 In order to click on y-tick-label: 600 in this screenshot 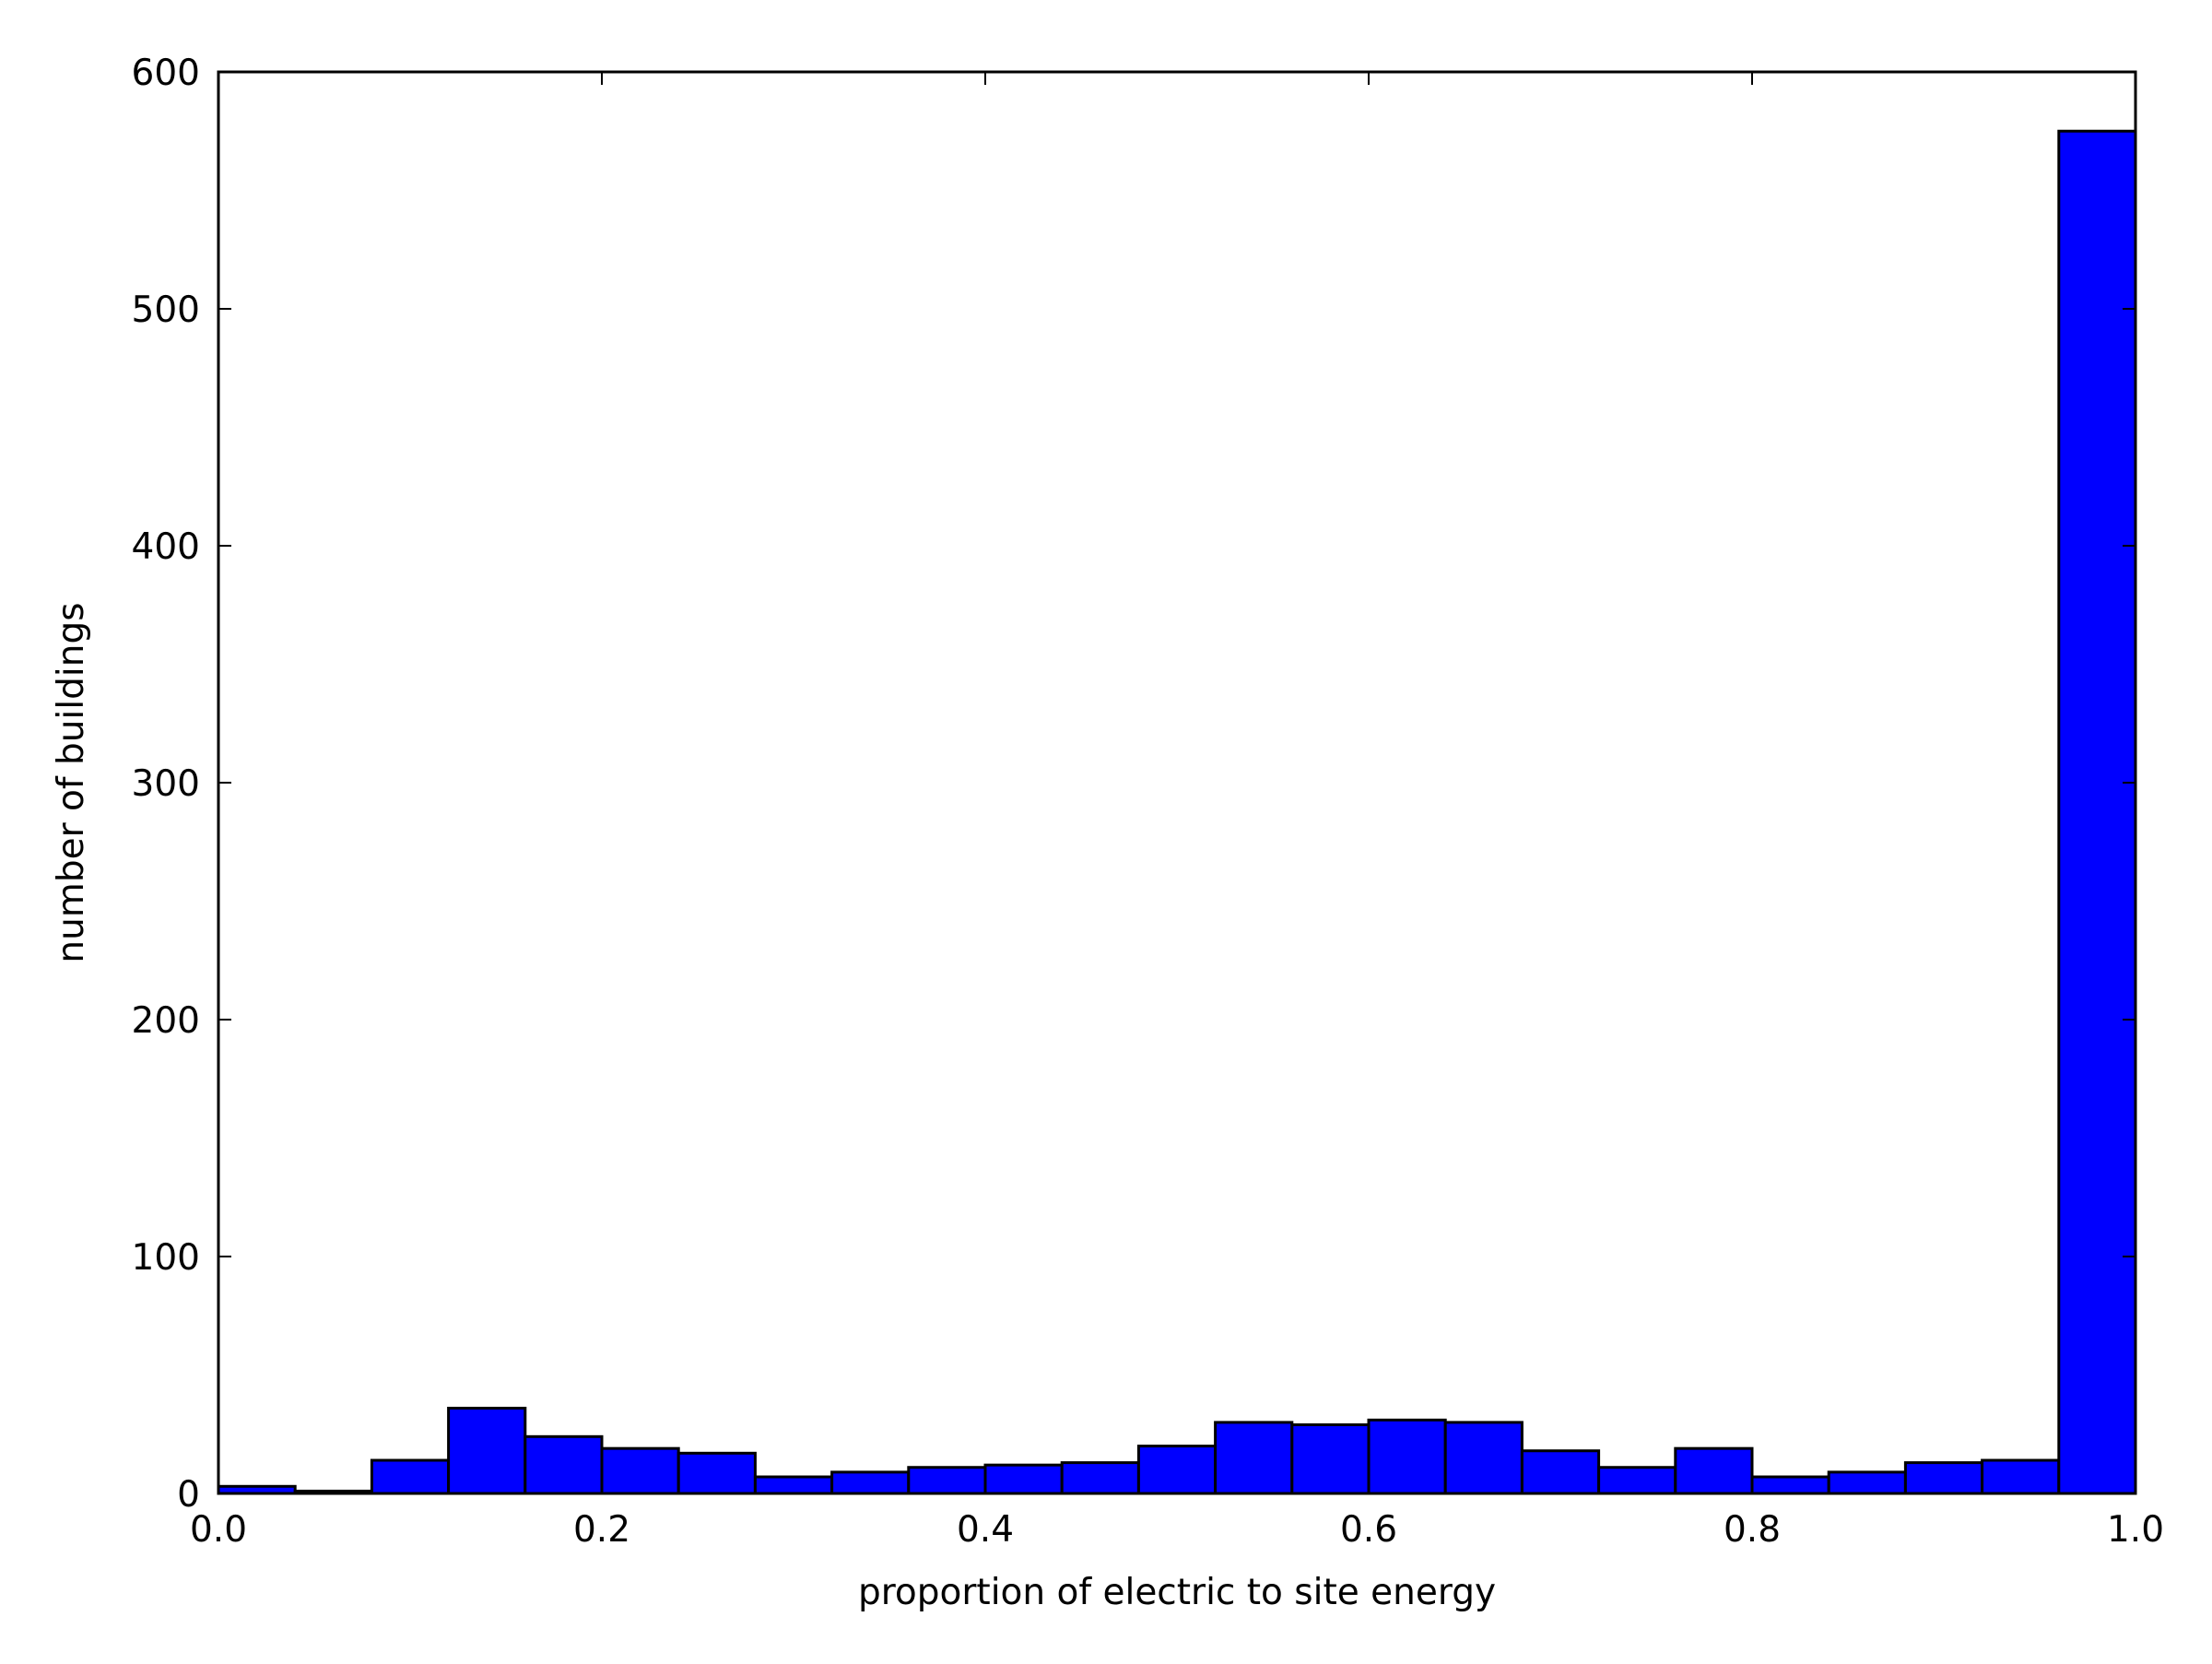, I will do `click(166, 73)`.